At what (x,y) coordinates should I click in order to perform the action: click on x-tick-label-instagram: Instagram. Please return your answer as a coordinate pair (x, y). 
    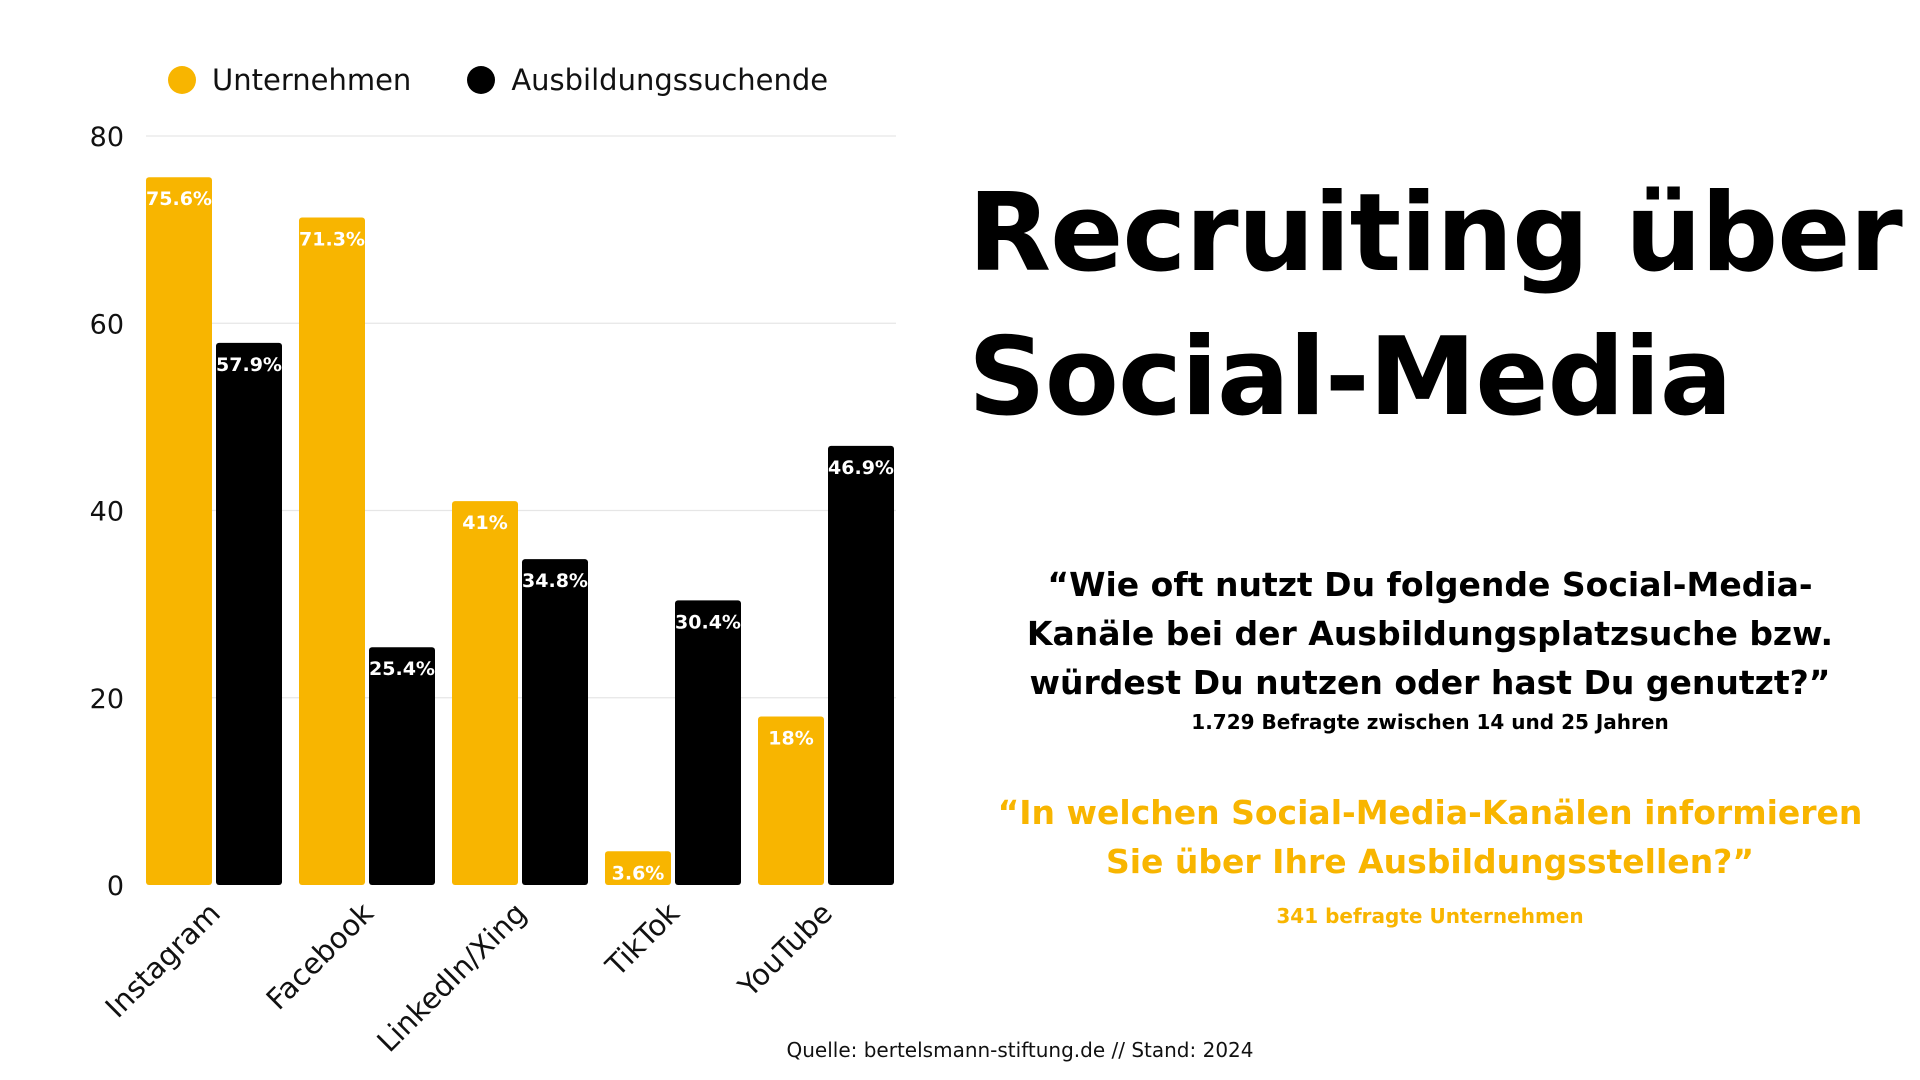
    Looking at the image, I should click on (163, 960).